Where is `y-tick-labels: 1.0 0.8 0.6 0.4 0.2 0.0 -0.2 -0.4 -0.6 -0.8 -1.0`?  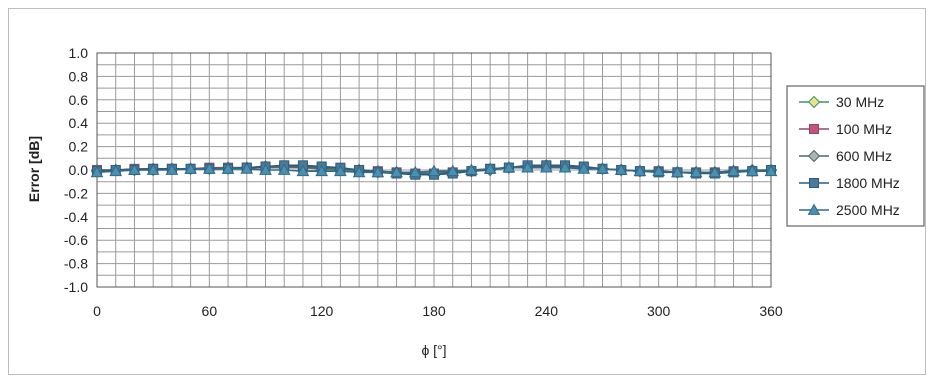
y-tick-labels: 1.0 0.8 0.6 0.4 0.2 0.0 -0.2 -0.4 -0.6 -0.8 -1.0 is located at coordinates (76, 170).